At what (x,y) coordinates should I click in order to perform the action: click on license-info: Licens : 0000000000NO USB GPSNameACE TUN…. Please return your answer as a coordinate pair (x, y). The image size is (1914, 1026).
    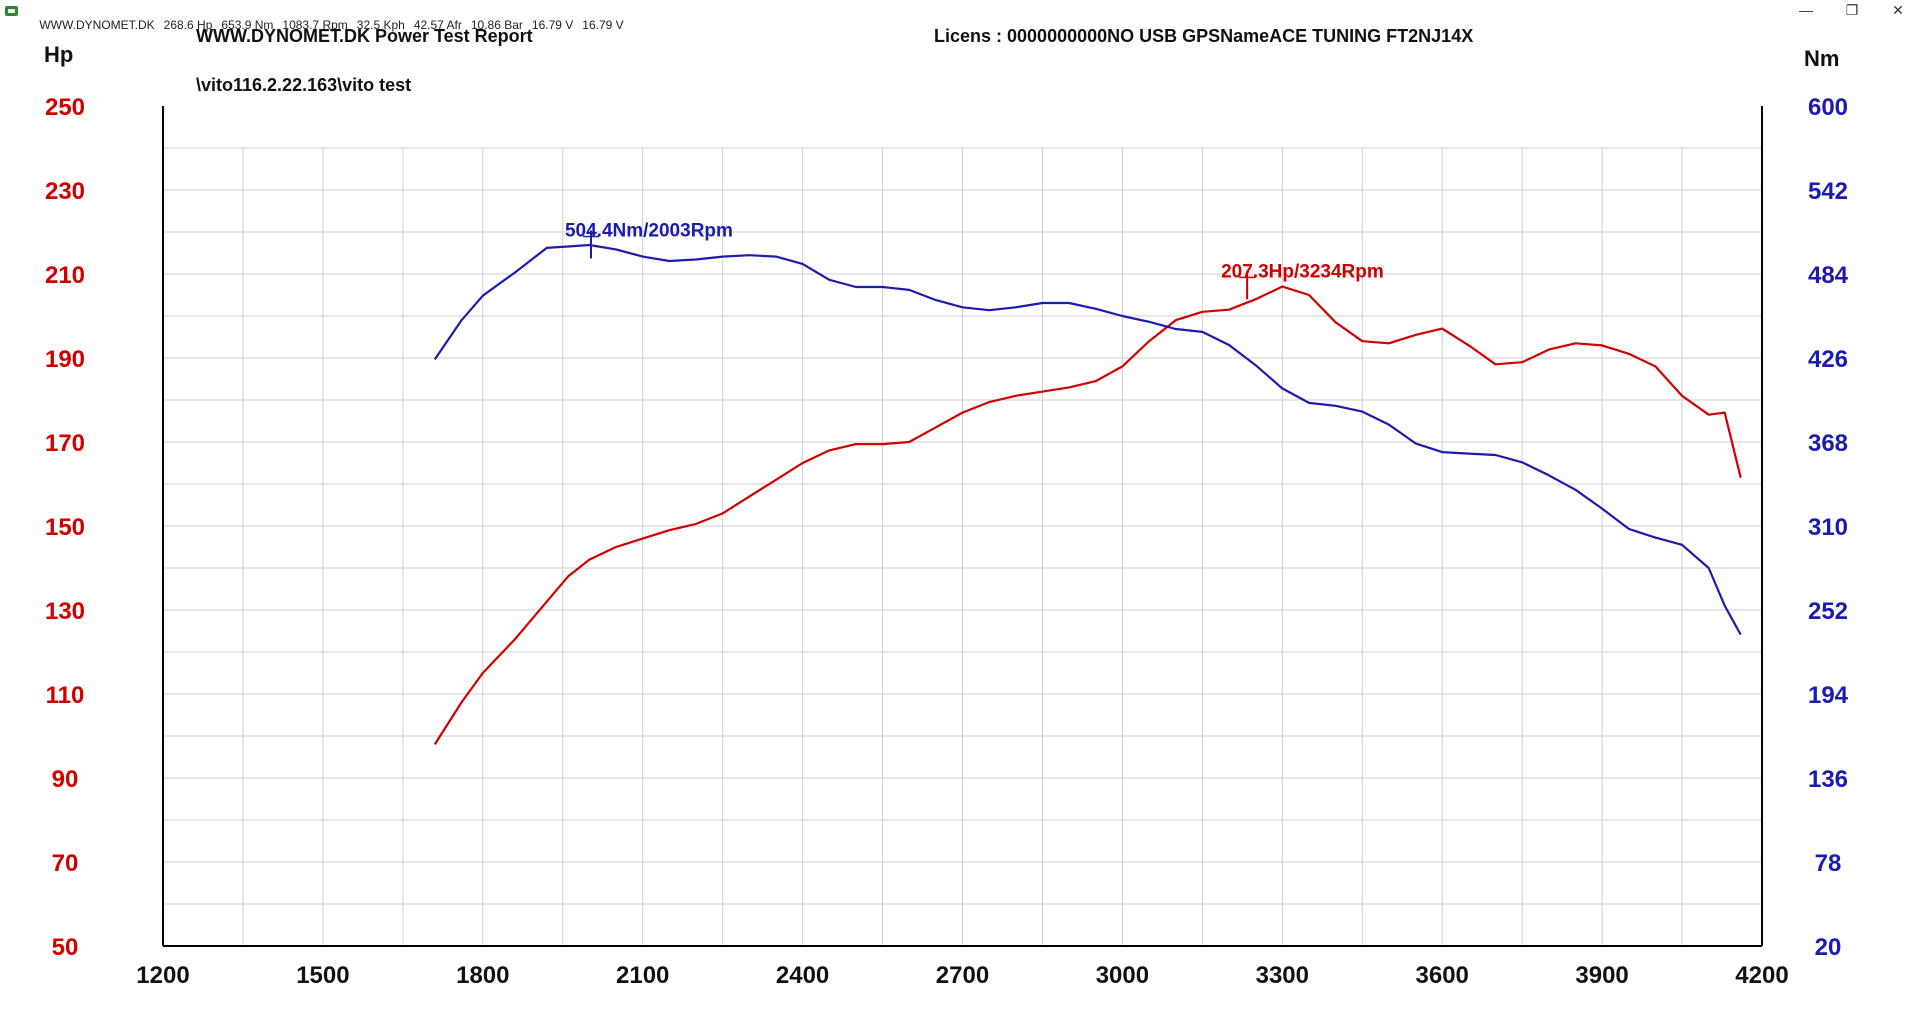
    Looking at the image, I should click on (1203, 36).